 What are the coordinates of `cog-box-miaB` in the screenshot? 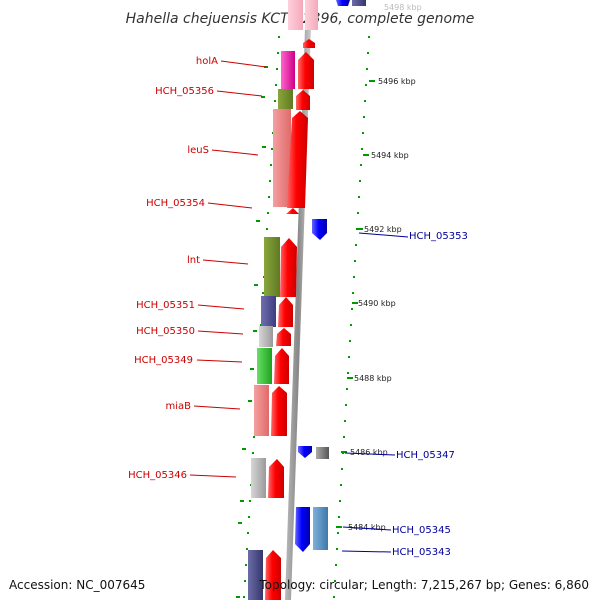 It's located at (261, 410).